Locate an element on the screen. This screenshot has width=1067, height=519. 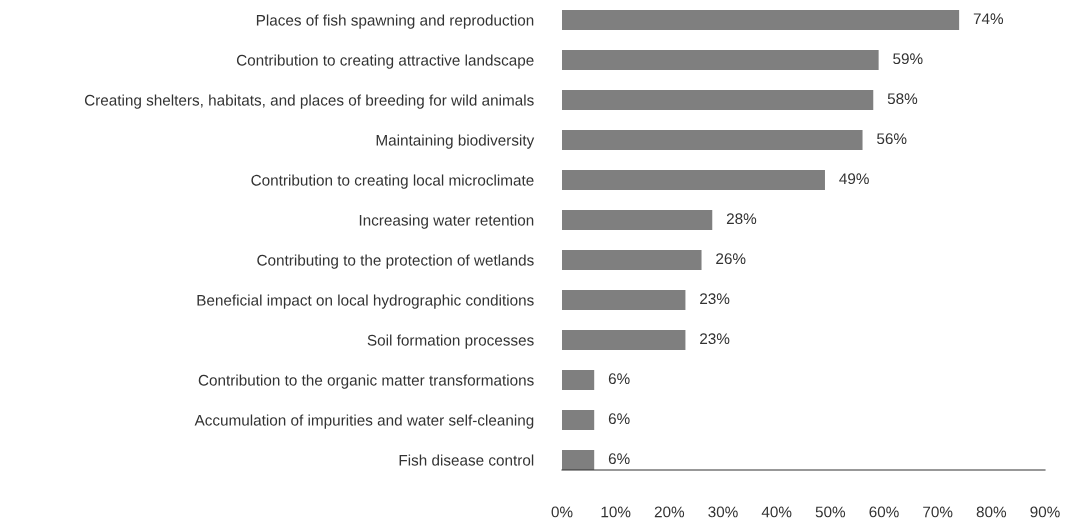
y-tick-label: Accumulation of impurities and water self-cleaning is located at coordinates (364, 421).